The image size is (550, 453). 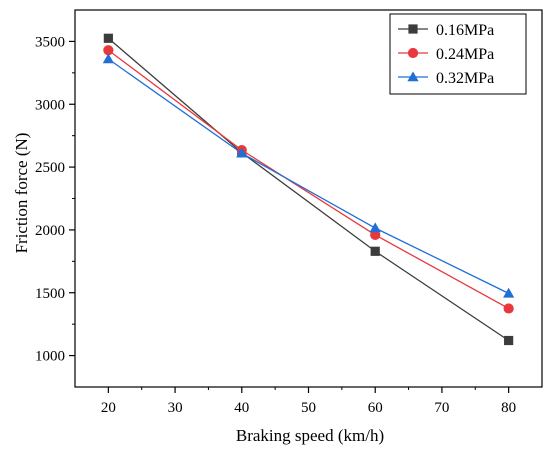 I want to click on legend-label: 0.32MPa, so click(x=465, y=78).